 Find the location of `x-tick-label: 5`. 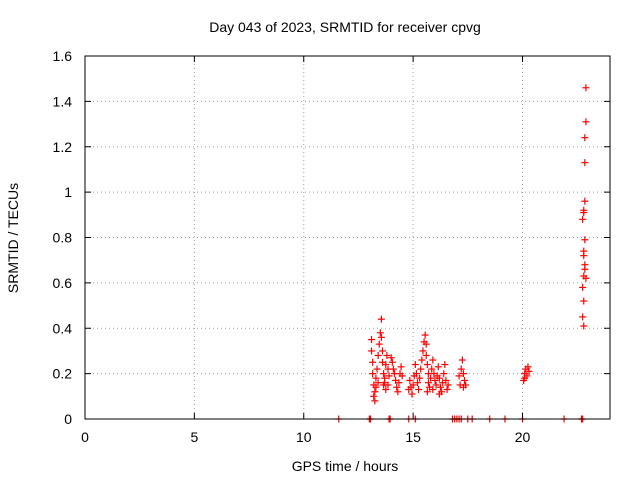

x-tick-label: 5 is located at coordinates (194, 437).